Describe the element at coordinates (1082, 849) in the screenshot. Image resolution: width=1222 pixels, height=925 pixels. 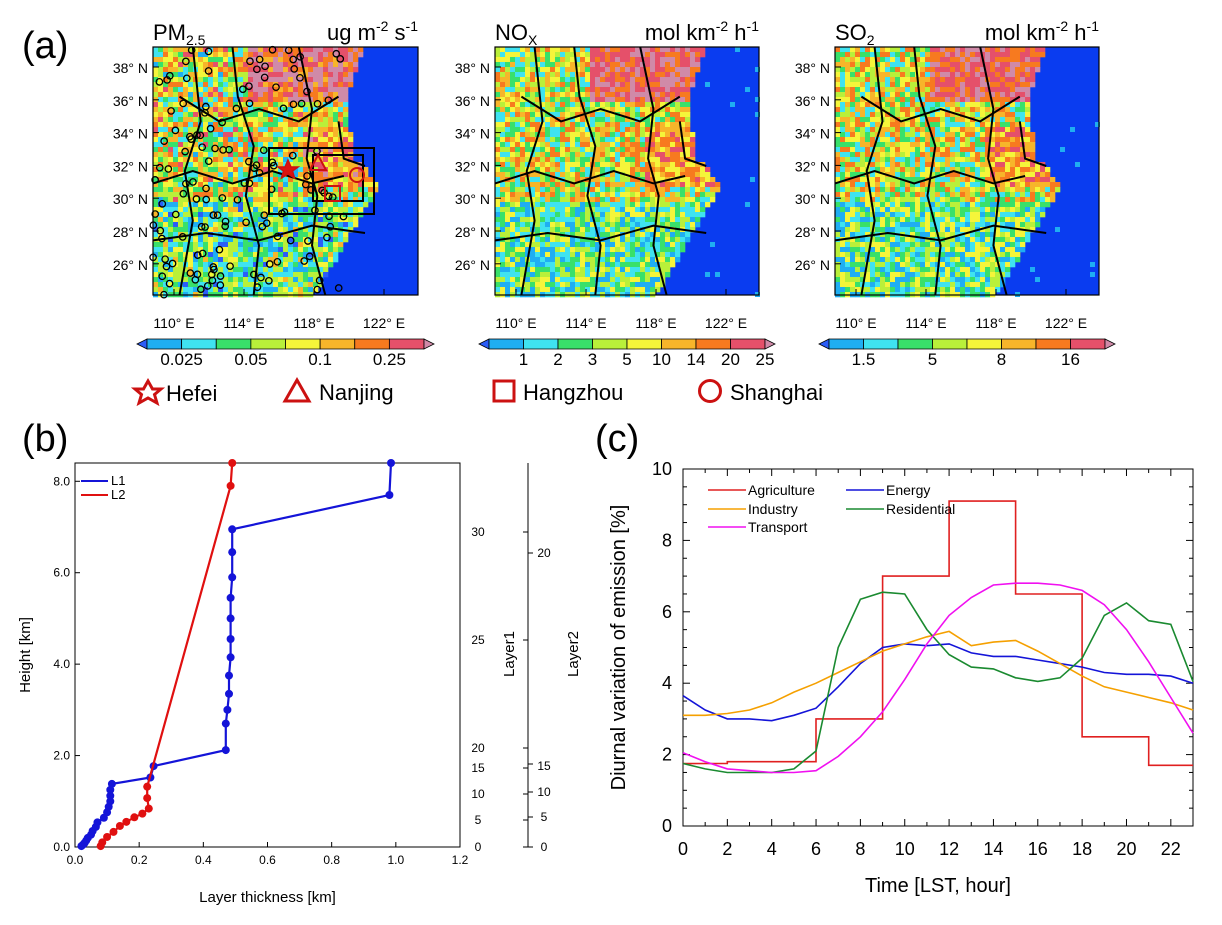
I see `x-tick-label: 18` at that location.